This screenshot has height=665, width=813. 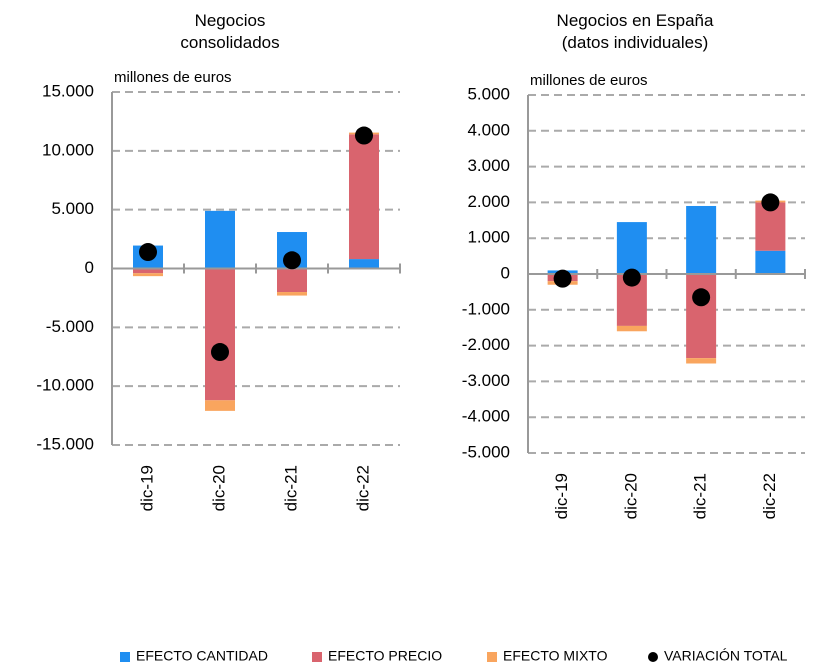 What do you see at coordinates (486, 308) in the screenshot?
I see `y-tick-label: -1.000` at bounding box center [486, 308].